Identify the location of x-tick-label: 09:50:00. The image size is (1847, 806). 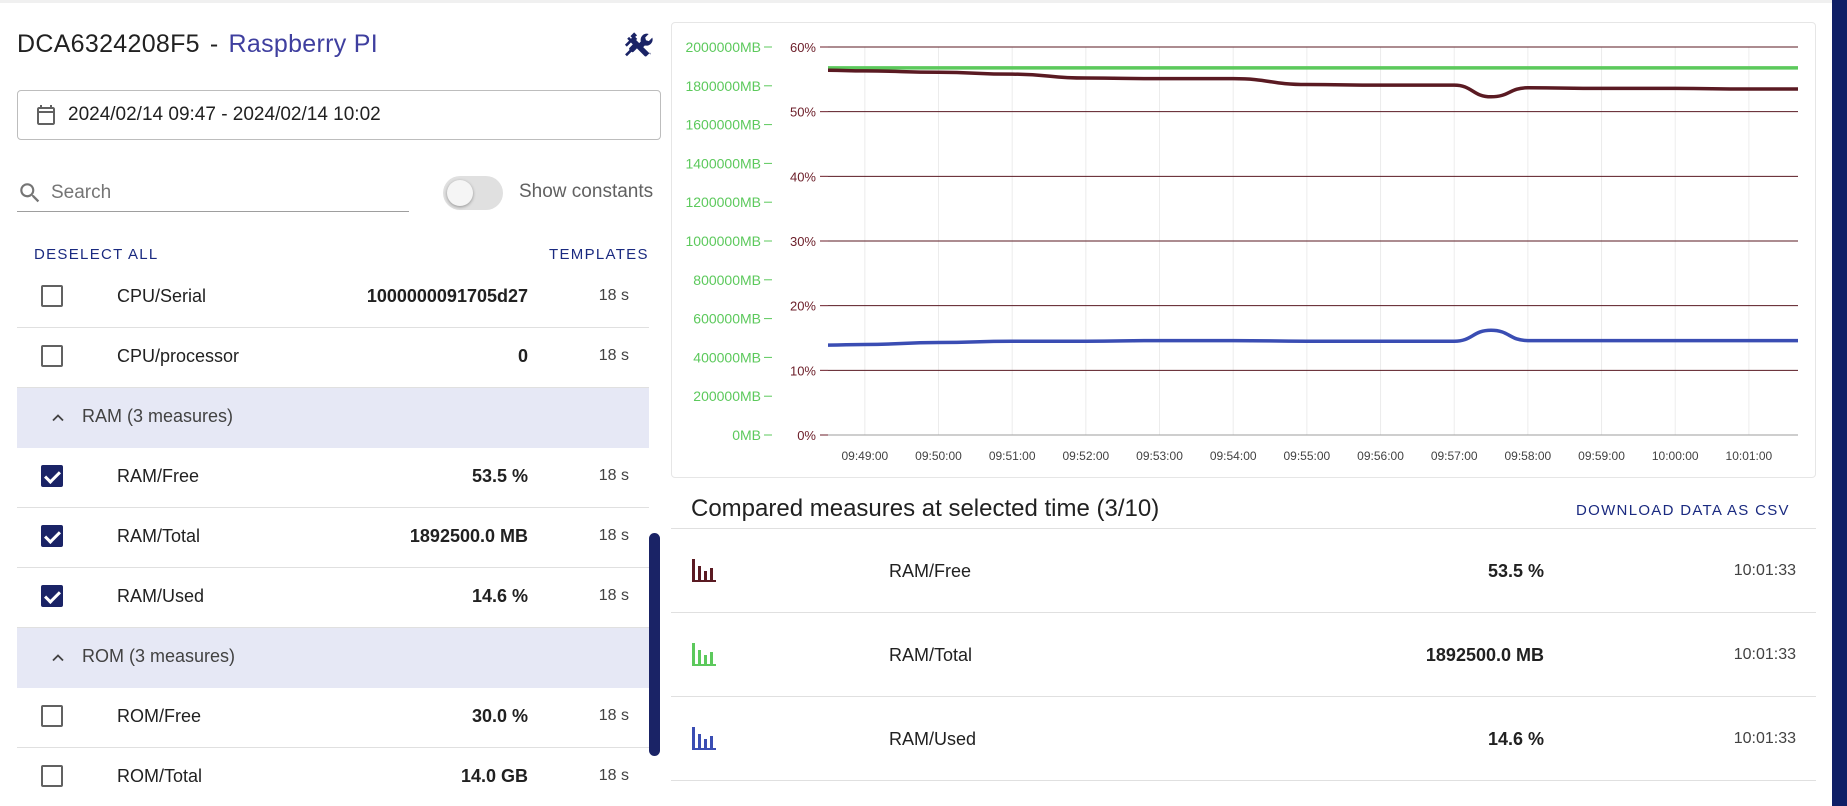
(938, 456).